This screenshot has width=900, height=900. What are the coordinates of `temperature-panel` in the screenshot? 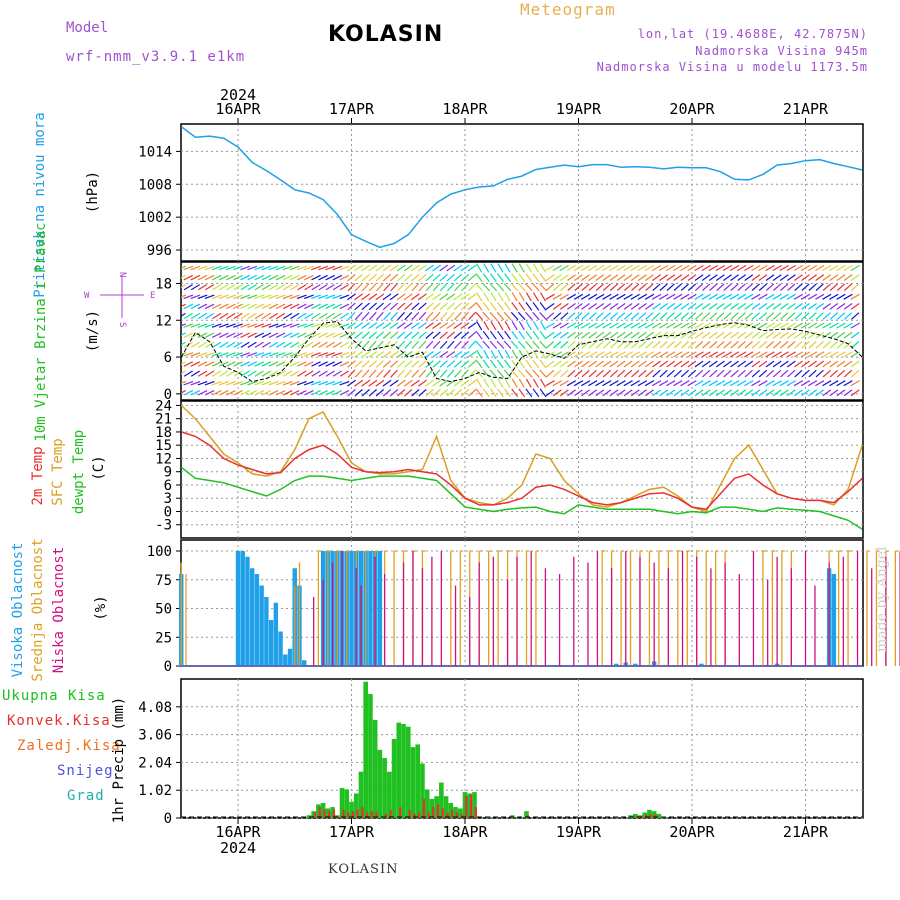 It's located at (522, 469).